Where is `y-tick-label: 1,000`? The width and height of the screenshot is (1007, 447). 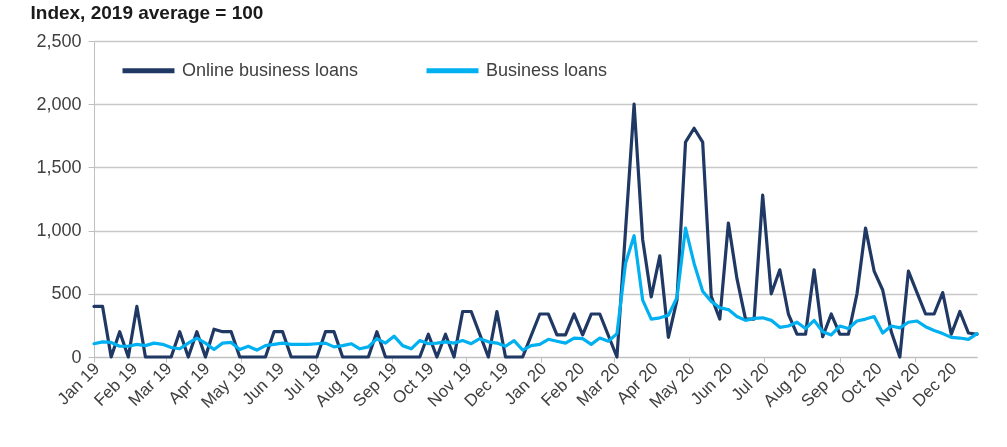
y-tick-label: 1,000 is located at coordinates (59, 230).